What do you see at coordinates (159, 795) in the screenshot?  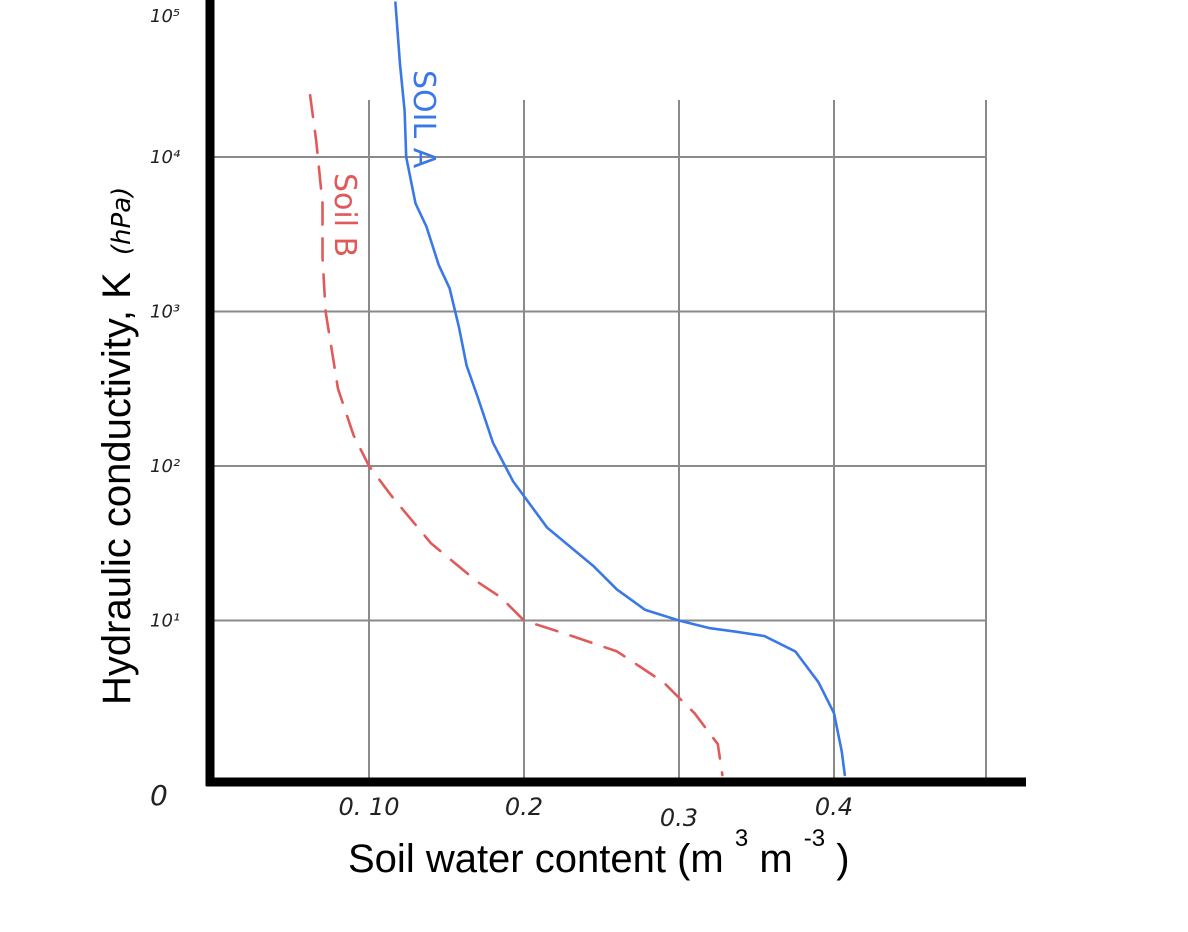 I see `y-tick-label: 0` at bounding box center [159, 795].